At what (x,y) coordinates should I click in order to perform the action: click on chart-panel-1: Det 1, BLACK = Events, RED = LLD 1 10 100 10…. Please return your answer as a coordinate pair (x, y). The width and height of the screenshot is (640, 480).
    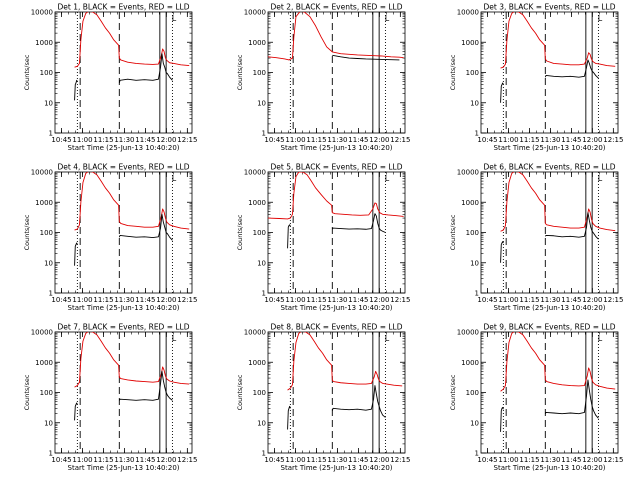
    Looking at the image, I should click on (110, 78).